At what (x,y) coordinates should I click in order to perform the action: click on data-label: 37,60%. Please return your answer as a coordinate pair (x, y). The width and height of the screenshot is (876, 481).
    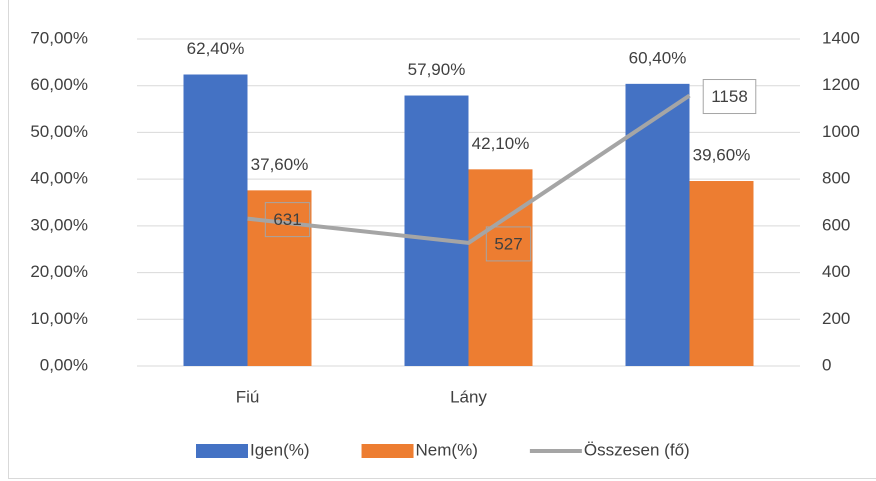
    Looking at the image, I should click on (280, 164).